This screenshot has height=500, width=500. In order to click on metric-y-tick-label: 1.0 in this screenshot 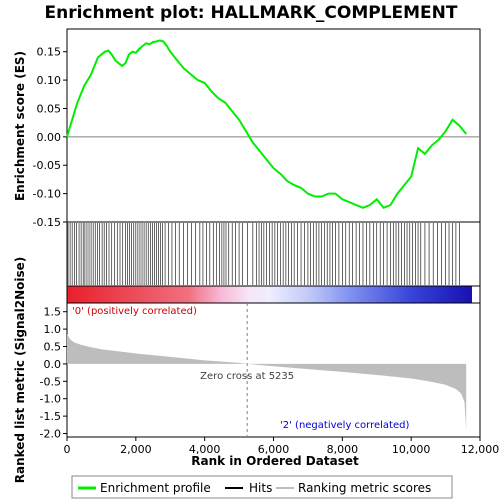, I will do `click(53, 329)`.